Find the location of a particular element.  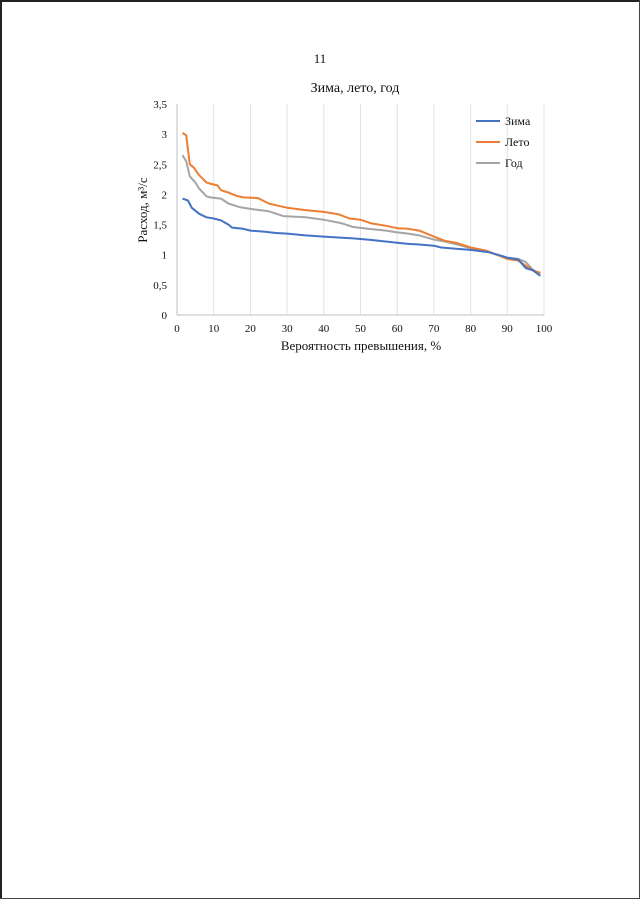

y-tick-label: 0,5 is located at coordinates (160, 286).